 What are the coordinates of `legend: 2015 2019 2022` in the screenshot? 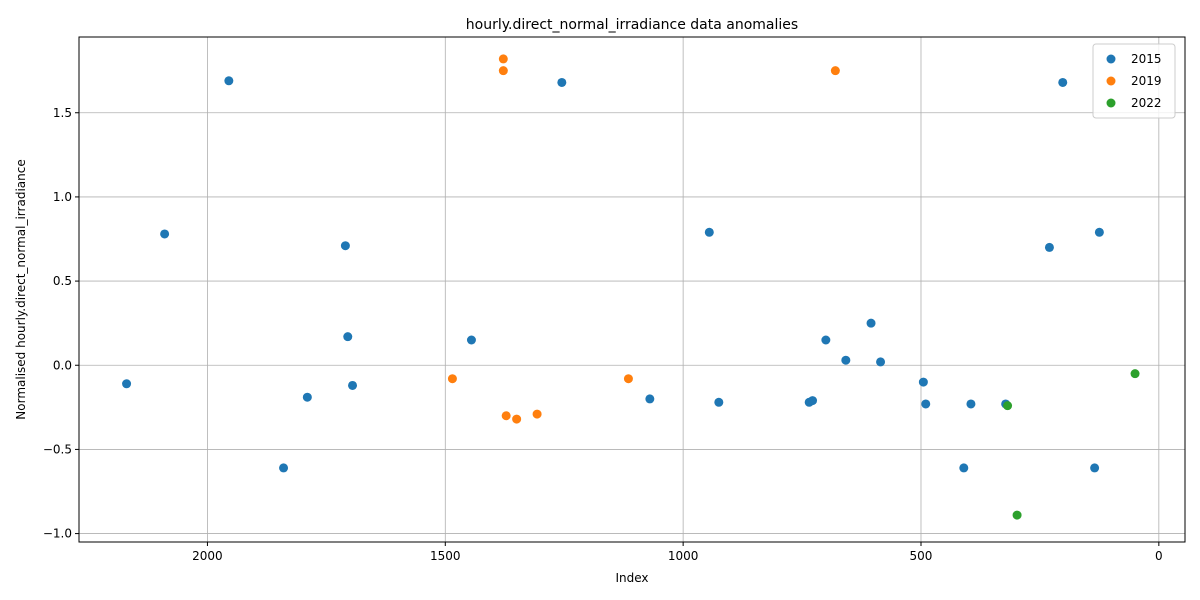 It's located at (1134, 81).